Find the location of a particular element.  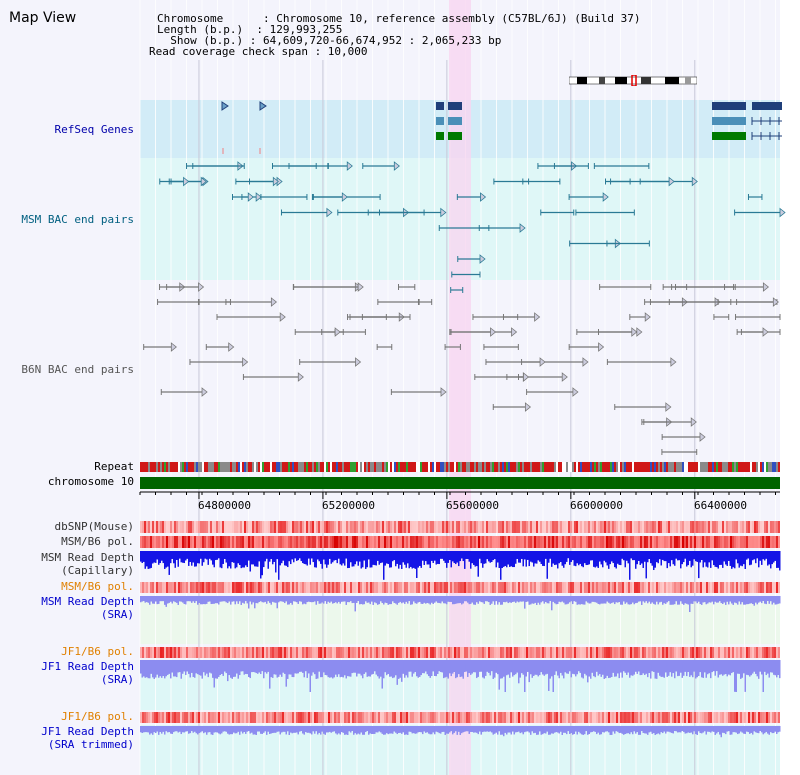

track-label-b6n-bac: B6N BAC end pairs is located at coordinates (77, 369).